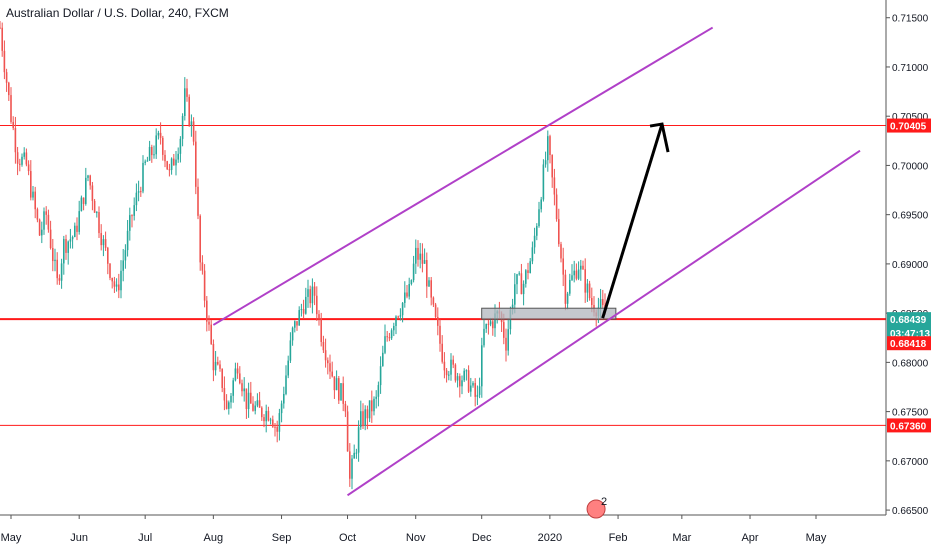  I want to click on time-tick-label: Aug, so click(214, 538).